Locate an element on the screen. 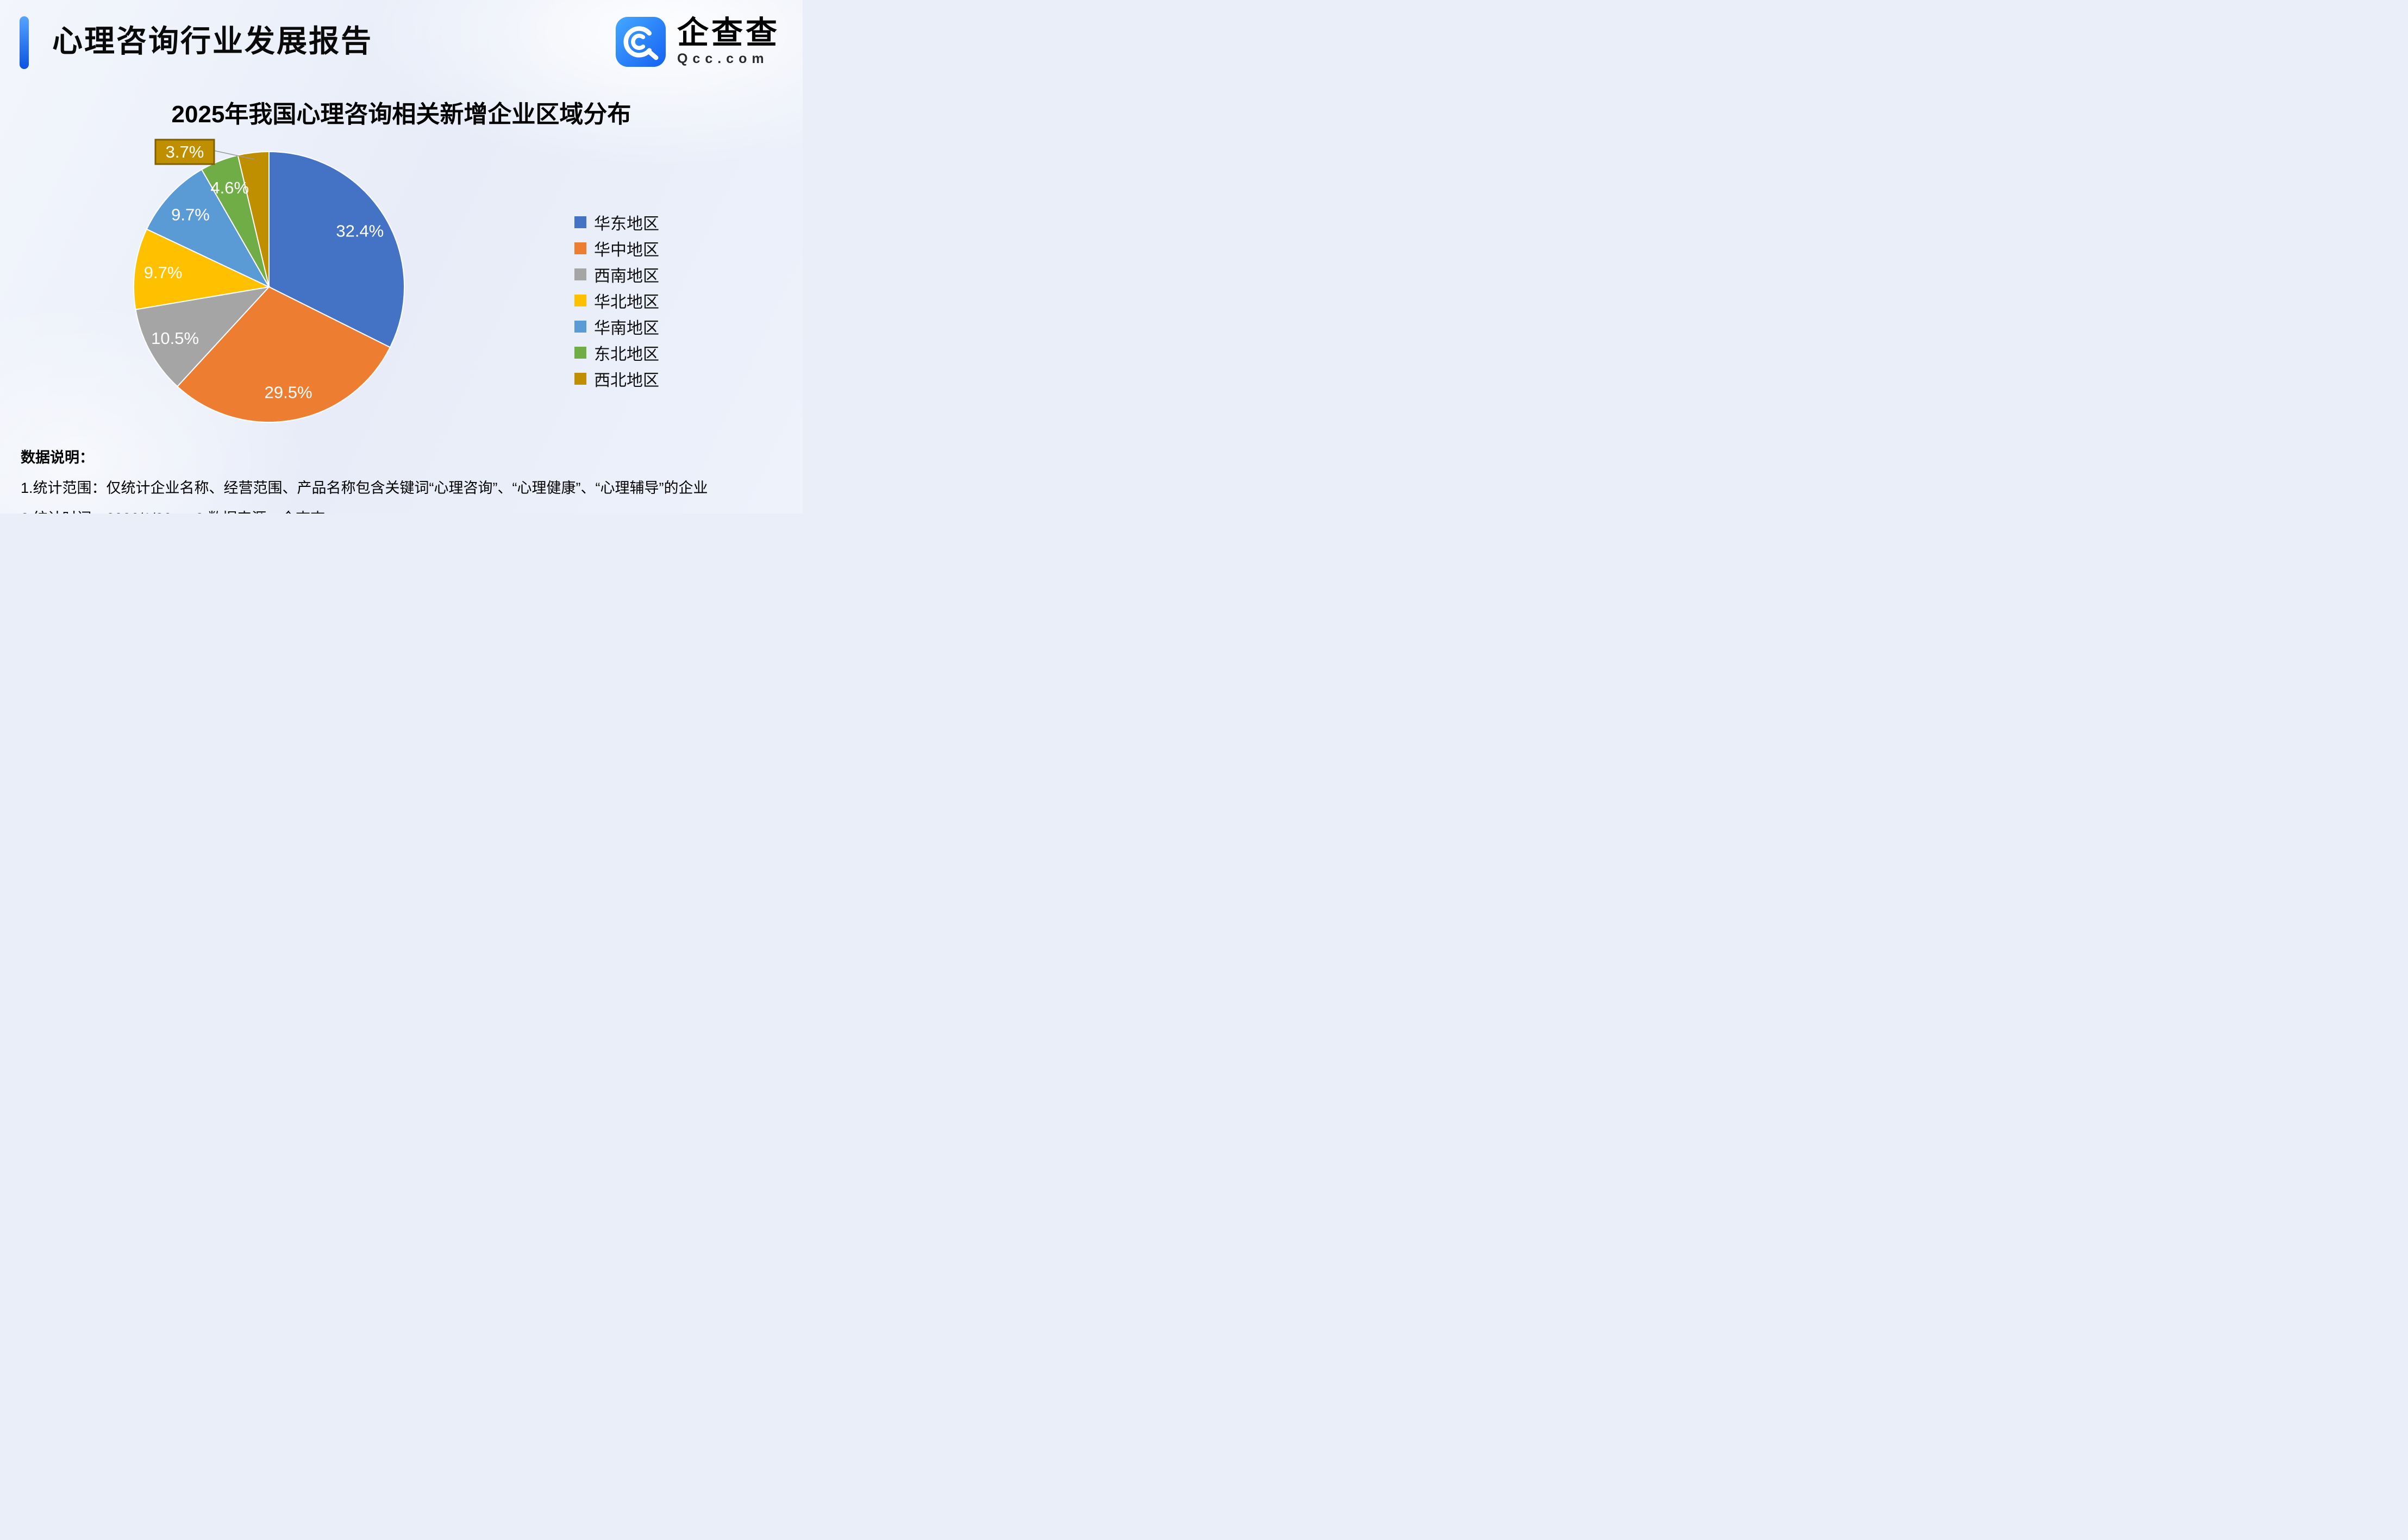 Image resolution: width=2408 pixels, height=1540 pixels. callout-label: 3.7% is located at coordinates (185, 151).